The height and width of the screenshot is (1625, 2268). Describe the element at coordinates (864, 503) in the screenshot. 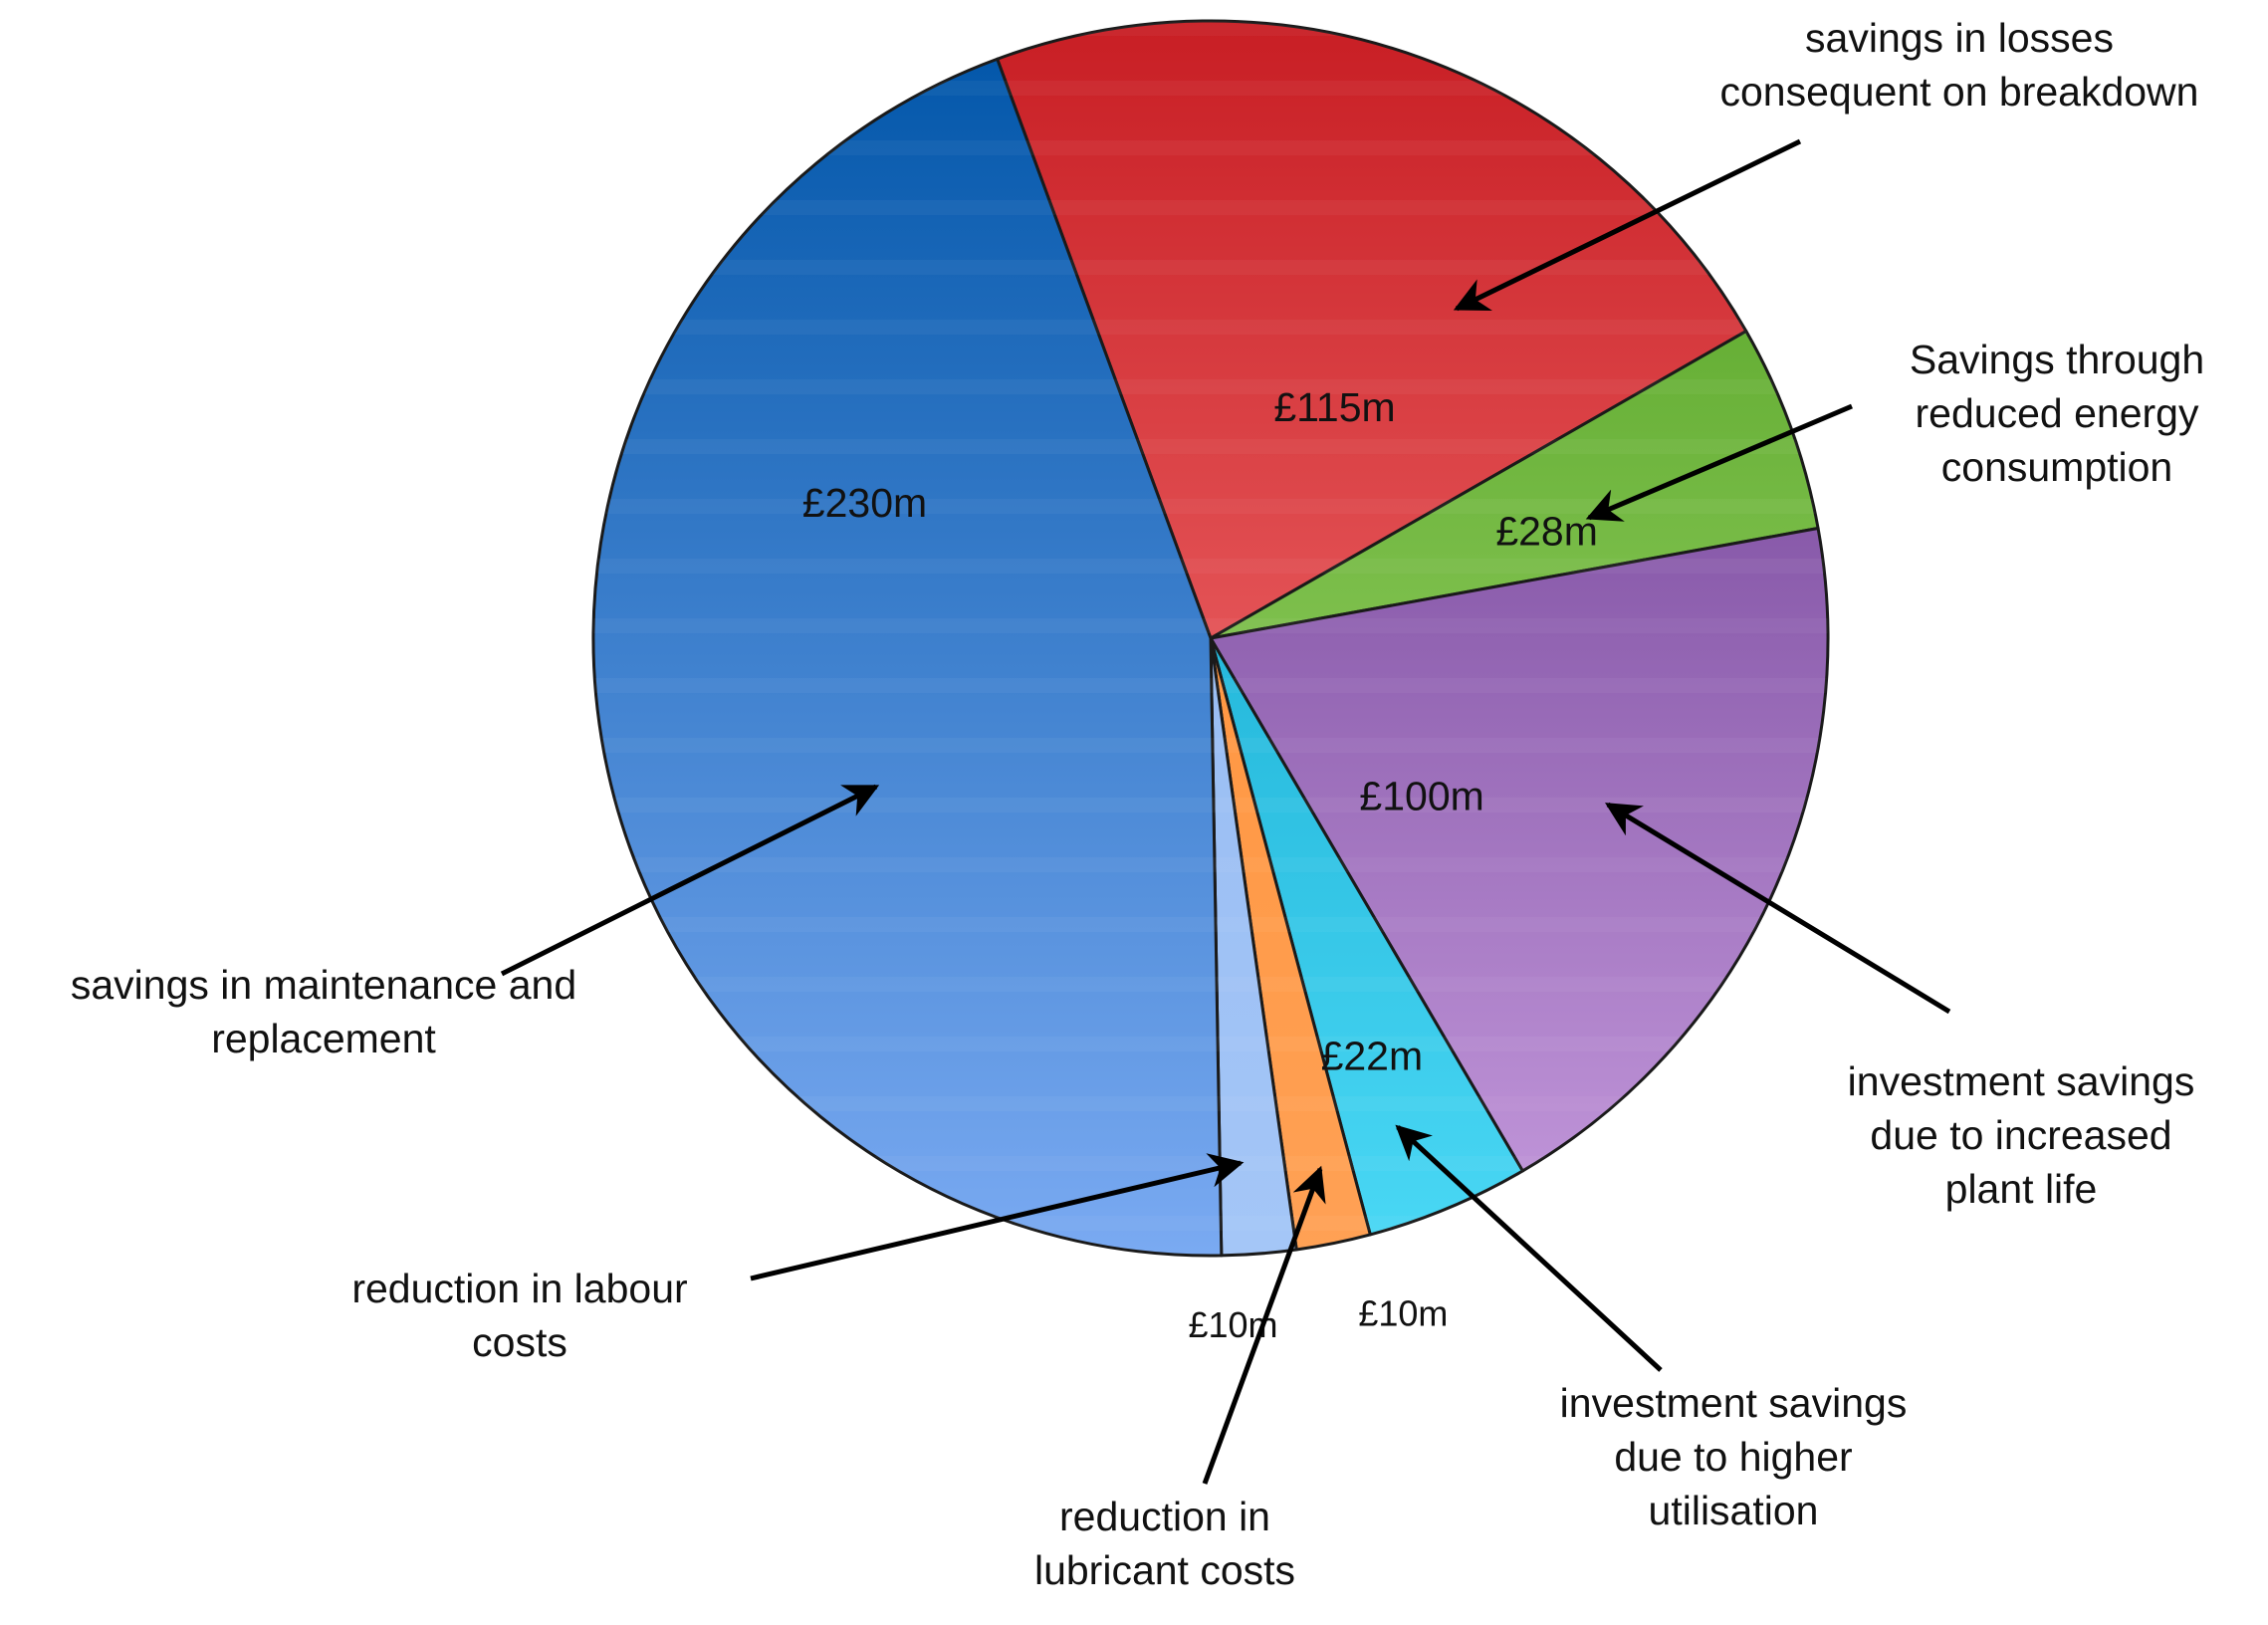

I see `slice-value-label: £230m` at that location.